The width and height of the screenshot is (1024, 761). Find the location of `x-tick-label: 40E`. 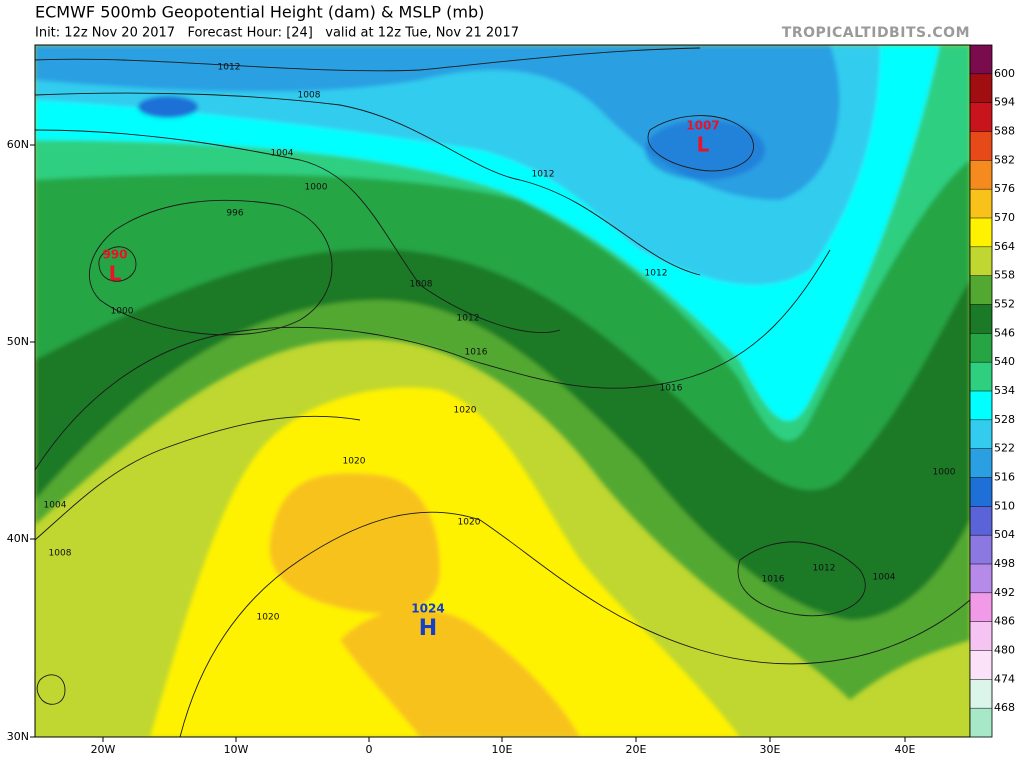

x-tick-label: 40E is located at coordinates (905, 749).